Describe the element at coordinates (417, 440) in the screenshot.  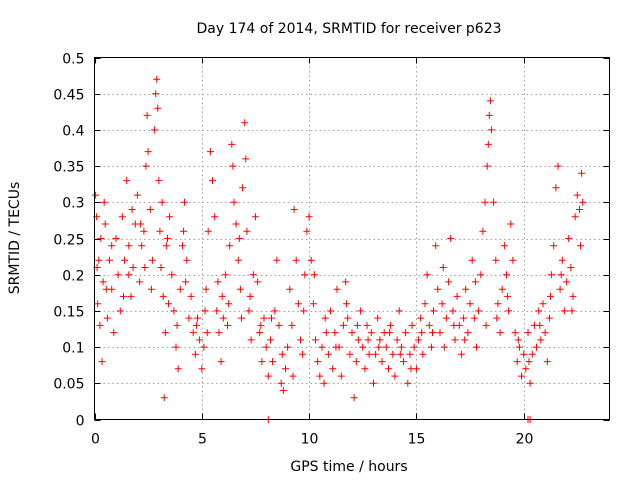
I see `x-tick-label: 15` at that location.